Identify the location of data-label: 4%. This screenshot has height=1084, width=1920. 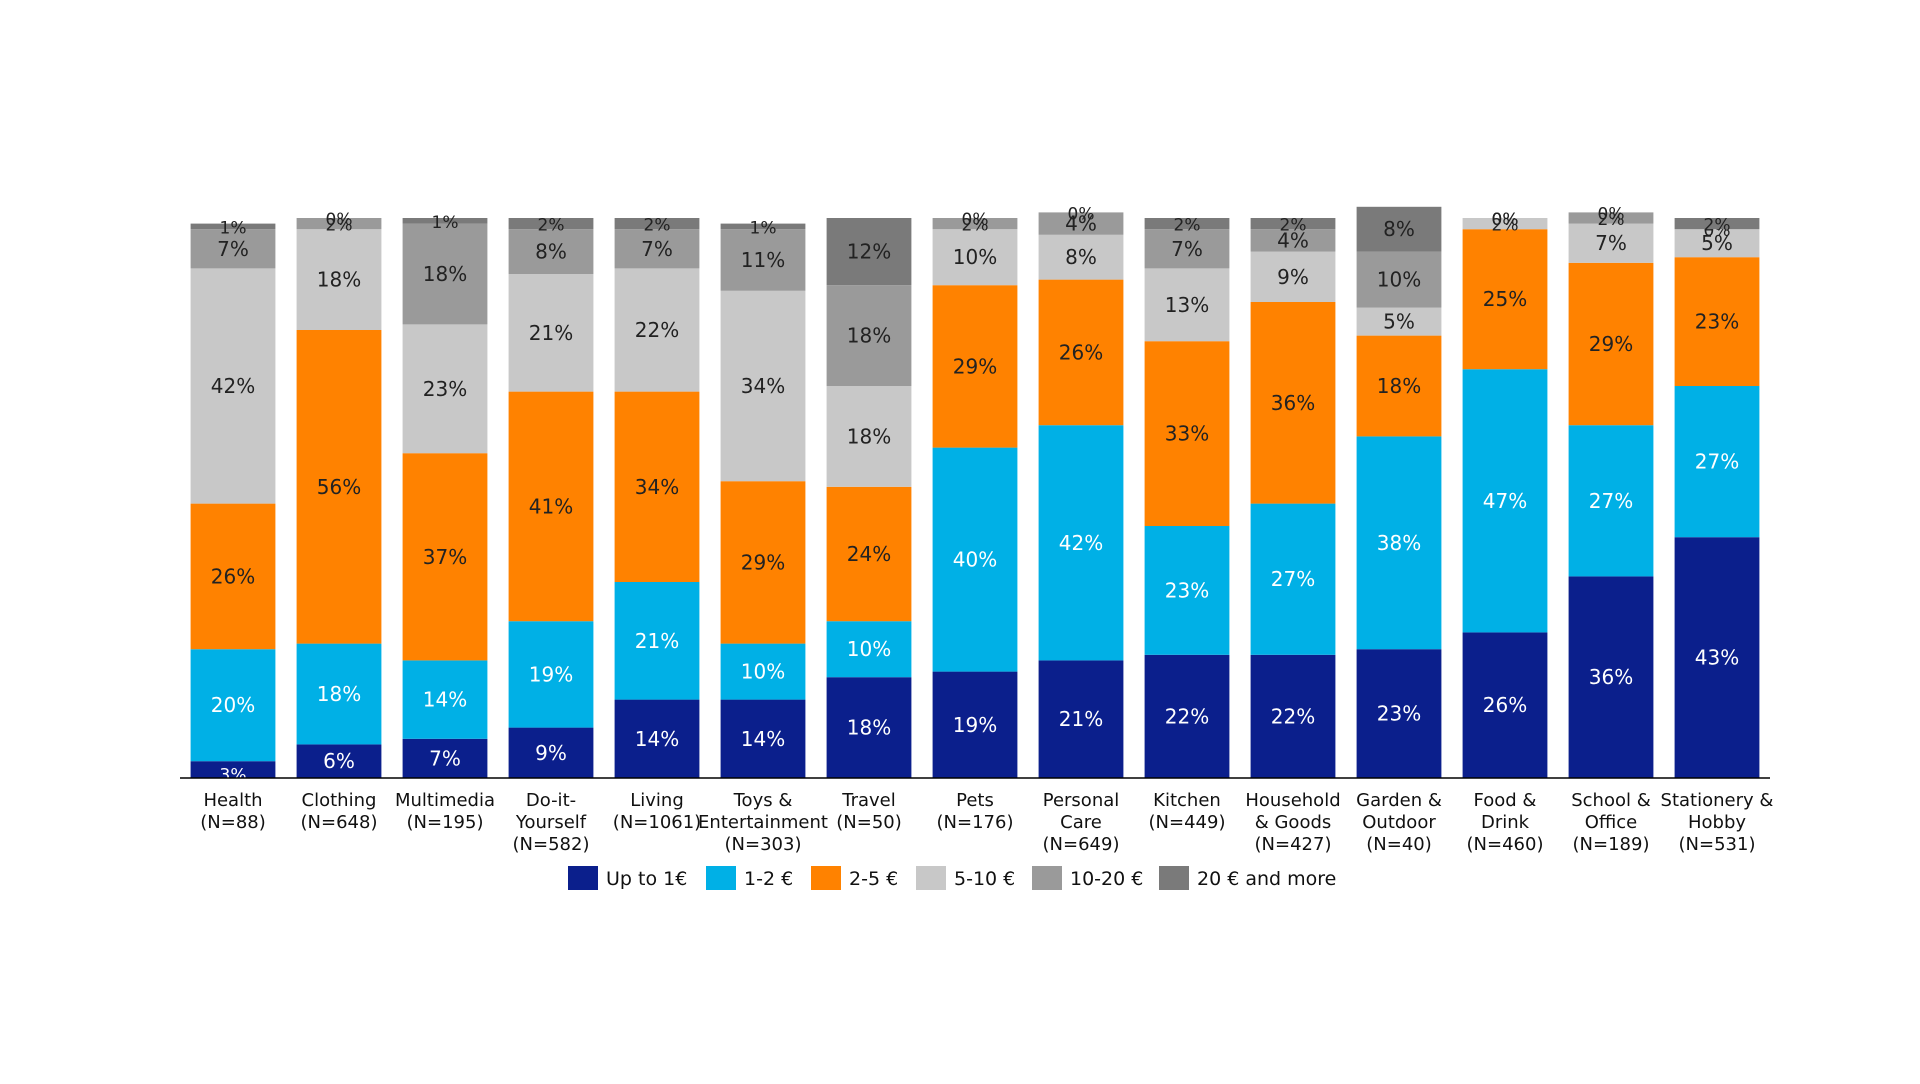
(1293, 240).